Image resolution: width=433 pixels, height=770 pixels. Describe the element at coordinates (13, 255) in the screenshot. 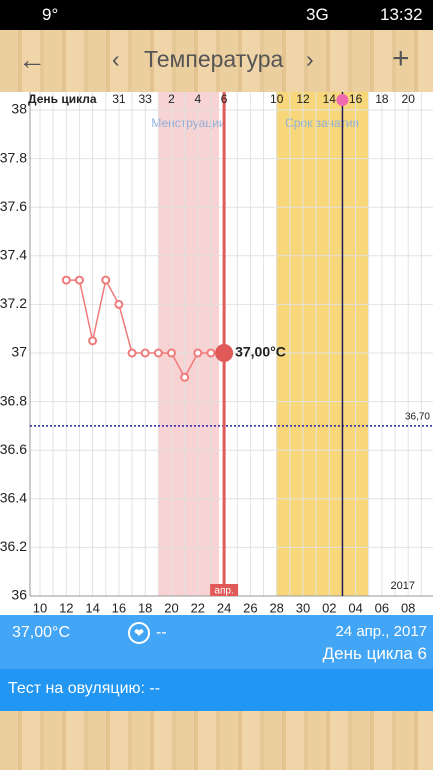

I see `y-tick-label: 37.4` at that location.